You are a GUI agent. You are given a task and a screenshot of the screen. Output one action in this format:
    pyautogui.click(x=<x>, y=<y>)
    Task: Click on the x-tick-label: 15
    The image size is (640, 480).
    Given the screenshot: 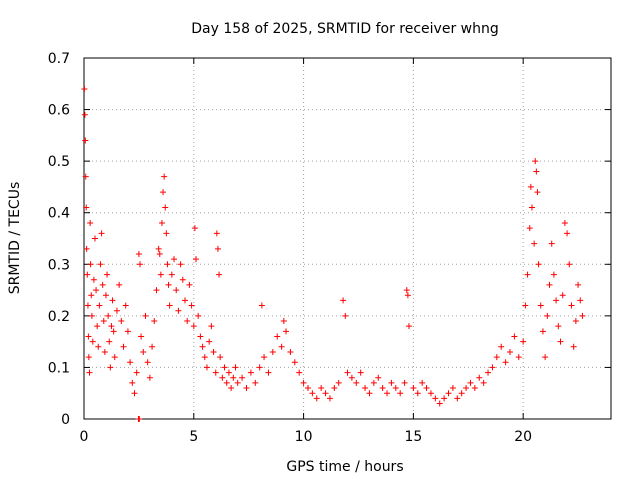 What is the action you would take?
    pyautogui.click(x=413, y=437)
    